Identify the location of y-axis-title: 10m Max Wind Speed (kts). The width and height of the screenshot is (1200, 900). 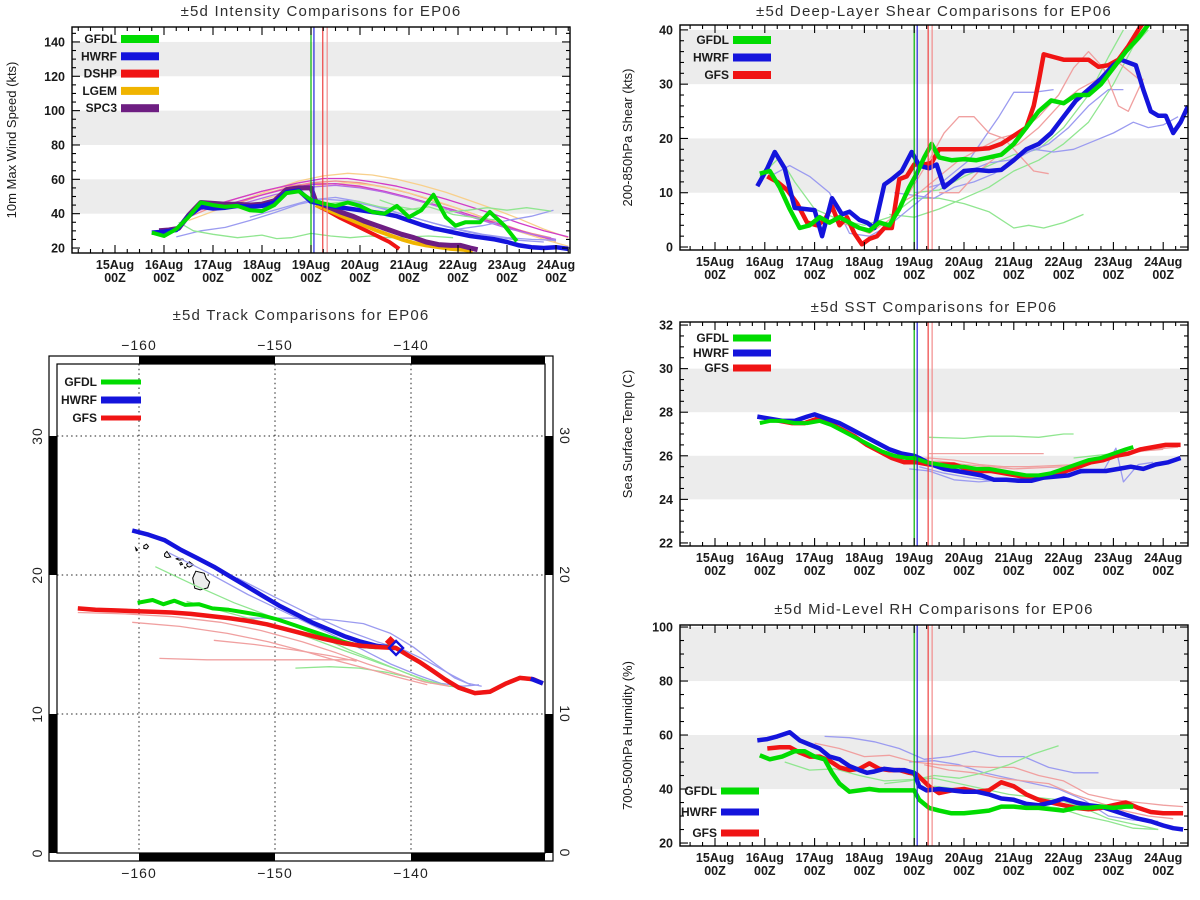
(11, 140).